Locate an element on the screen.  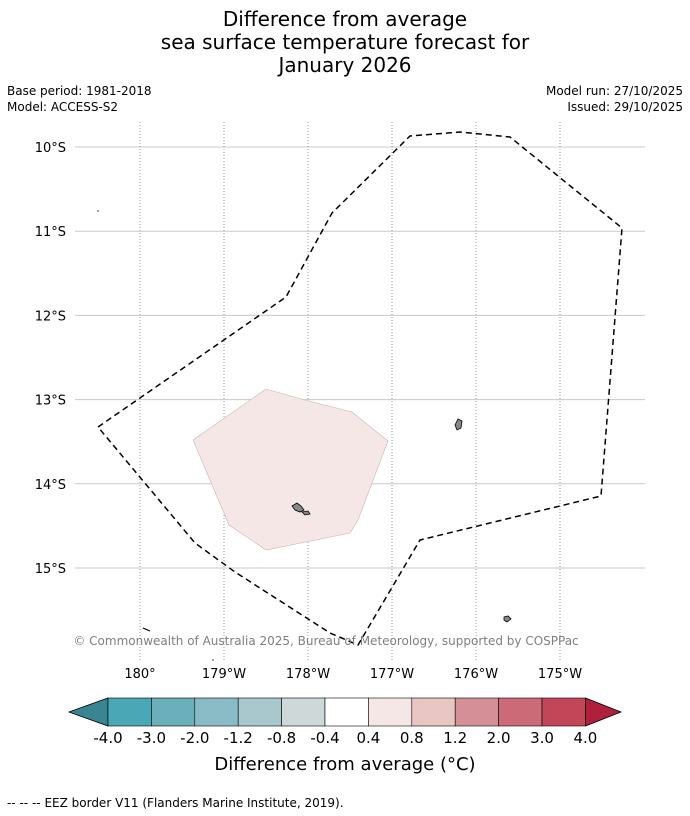
title-line-1: Difference from average is located at coordinates (345, 19).